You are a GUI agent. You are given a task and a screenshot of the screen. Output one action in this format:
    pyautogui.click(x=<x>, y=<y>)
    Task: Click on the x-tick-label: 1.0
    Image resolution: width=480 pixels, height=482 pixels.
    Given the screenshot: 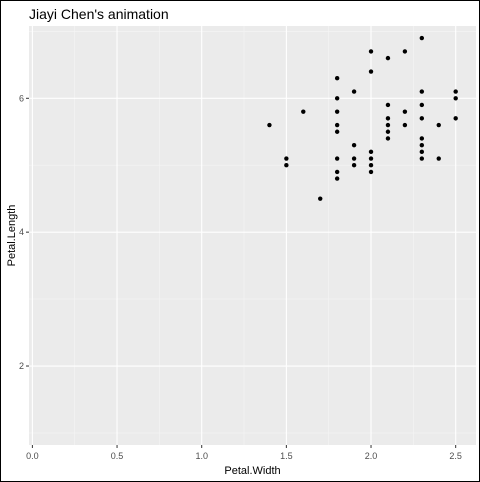 What is the action you would take?
    pyautogui.click(x=201, y=456)
    